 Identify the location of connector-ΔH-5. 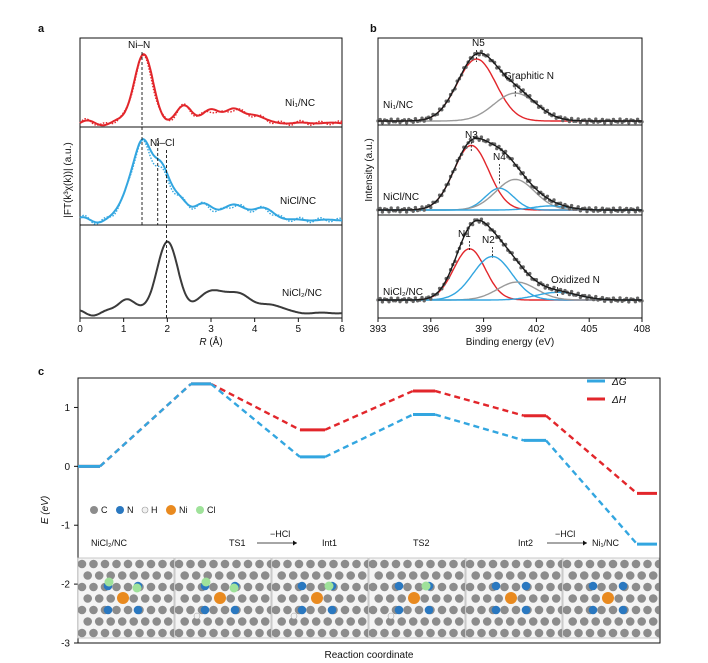
(591, 454).